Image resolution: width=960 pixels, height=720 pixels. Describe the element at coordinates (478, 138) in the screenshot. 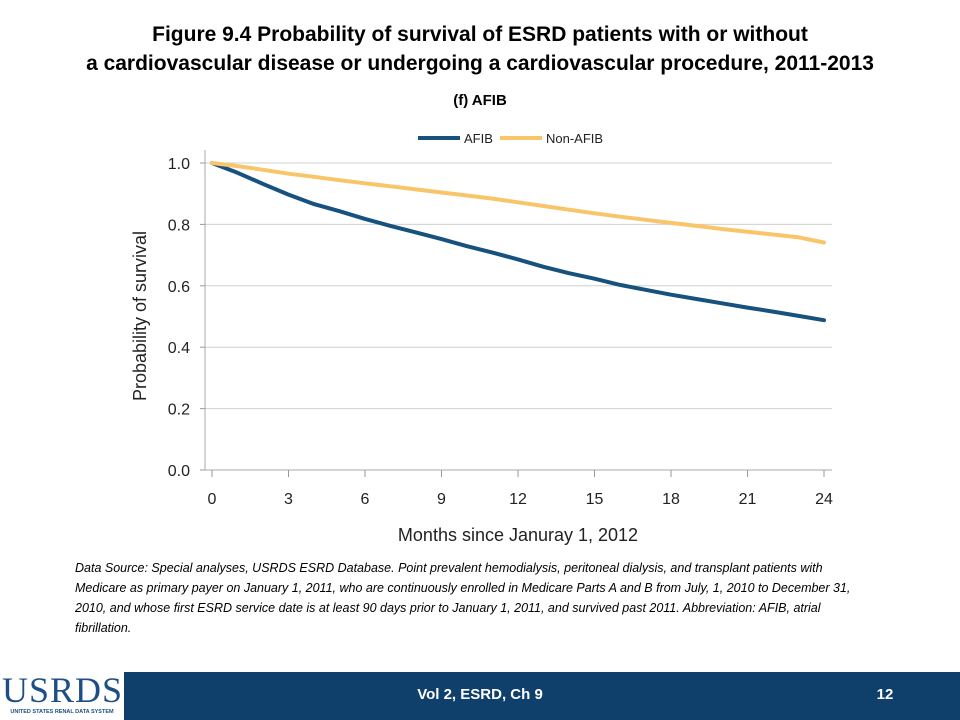

I see `legend-label-afib: AFIB` at that location.